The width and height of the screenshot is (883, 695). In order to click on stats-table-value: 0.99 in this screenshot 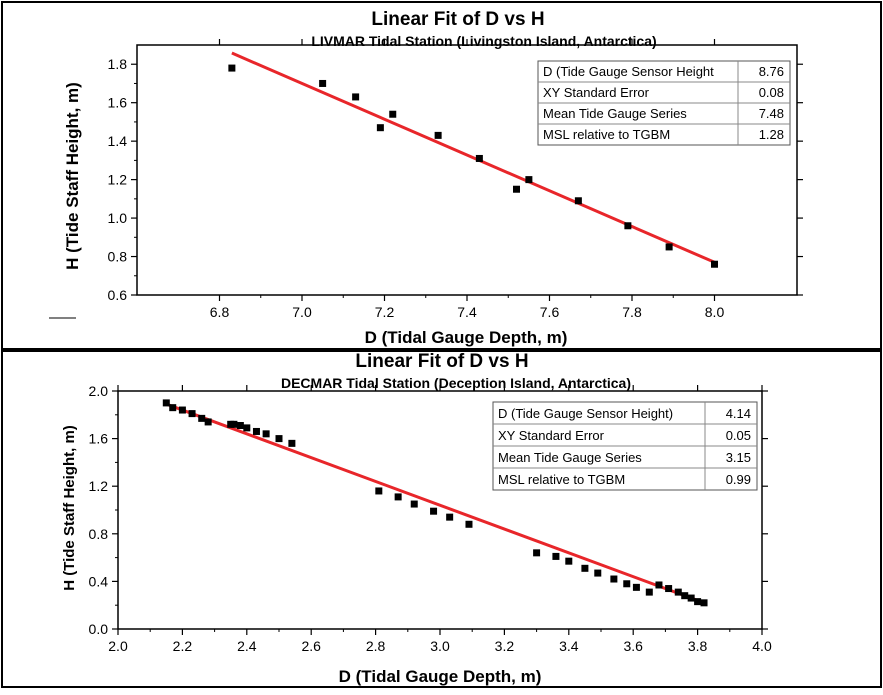, I will do `click(738, 479)`.